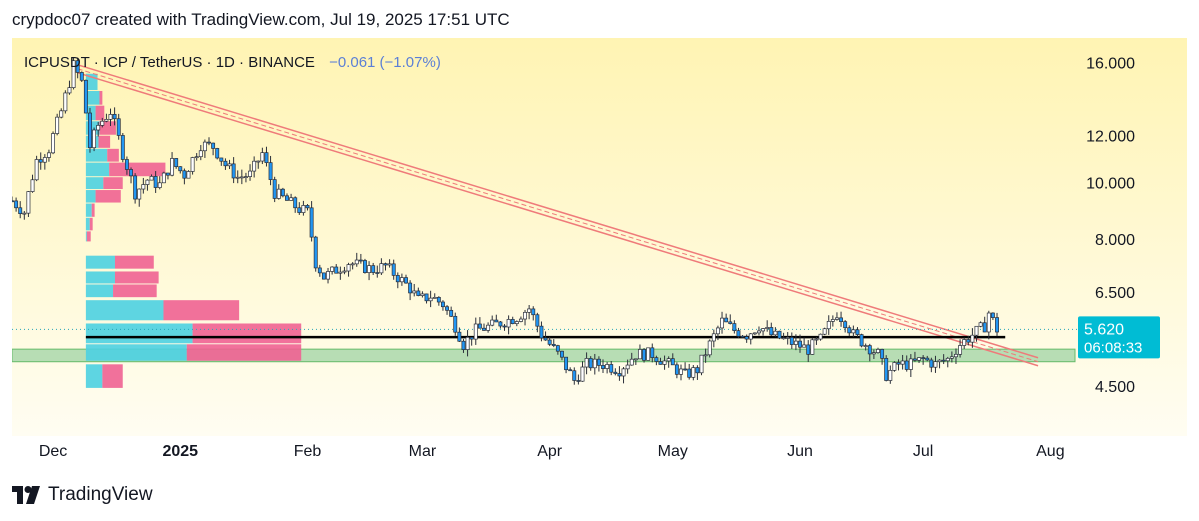 The height and width of the screenshot is (521, 1199). What do you see at coordinates (82, 495) in the screenshot?
I see `tradingview-brand: TradingView` at bounding box center [82, 495].